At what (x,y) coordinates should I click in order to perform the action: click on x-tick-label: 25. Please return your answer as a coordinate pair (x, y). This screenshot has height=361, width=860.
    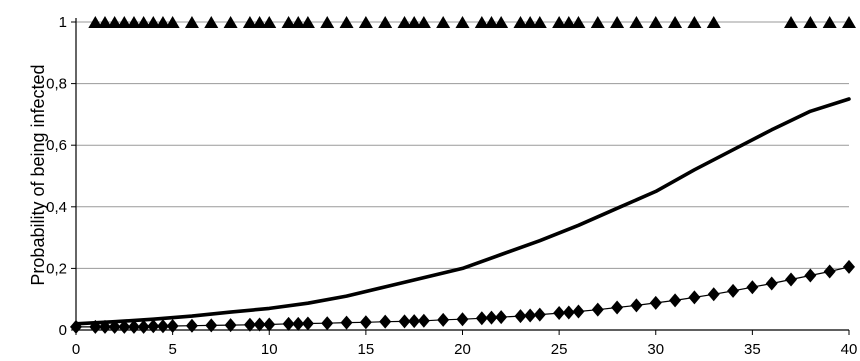
    Looking at the image, I should click on (559, 349).